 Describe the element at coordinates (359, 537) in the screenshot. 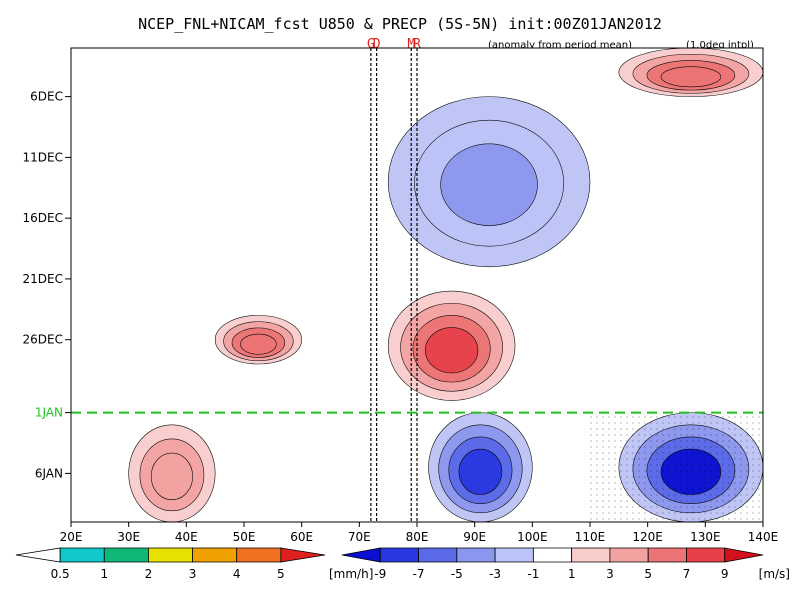

I see `x-tick-label: 70E` at that location.